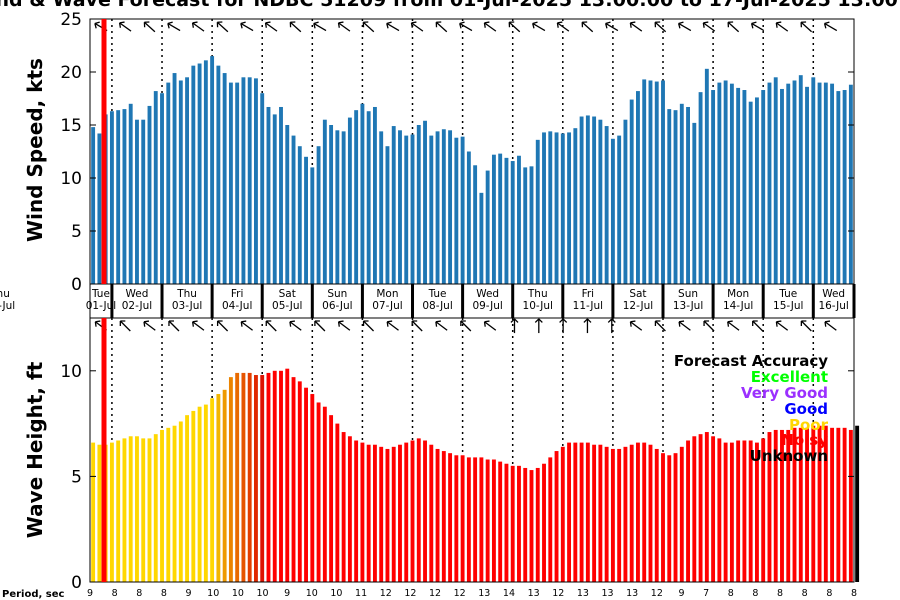 This screenshot has height=600, width=900. What do you see at coordinates (487, 306) in the screenshot?
I see `date-label: 09-Jul` at bounding box center [487, 306].